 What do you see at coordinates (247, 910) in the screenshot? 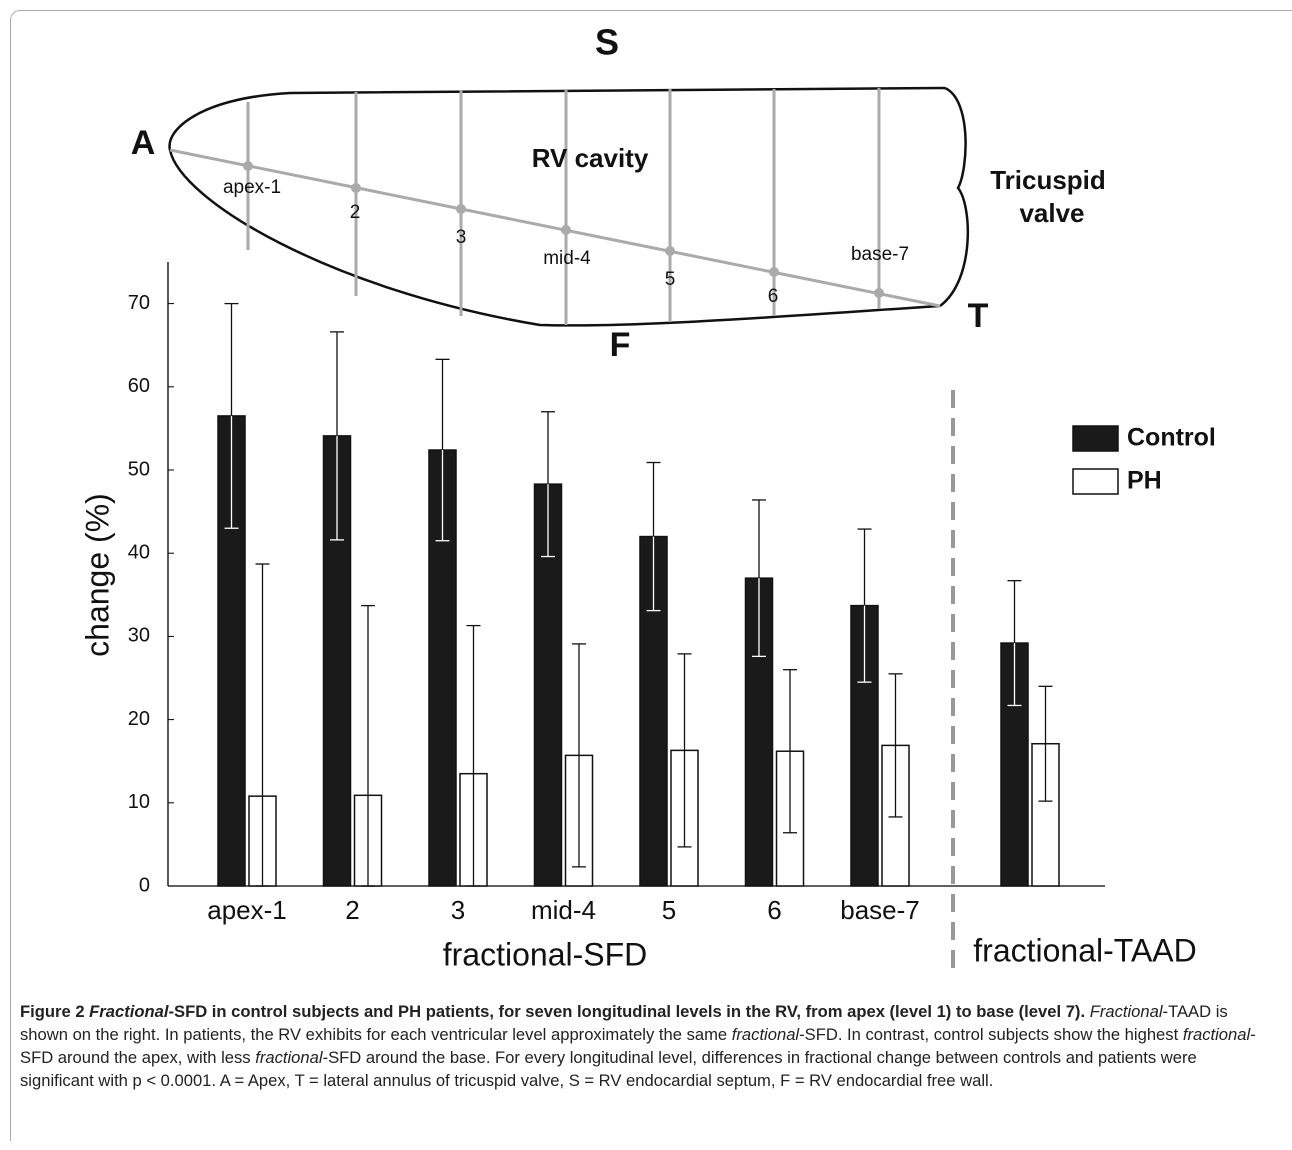
I see `x-tick-label: apex-1` at bounding box center [247, 910].